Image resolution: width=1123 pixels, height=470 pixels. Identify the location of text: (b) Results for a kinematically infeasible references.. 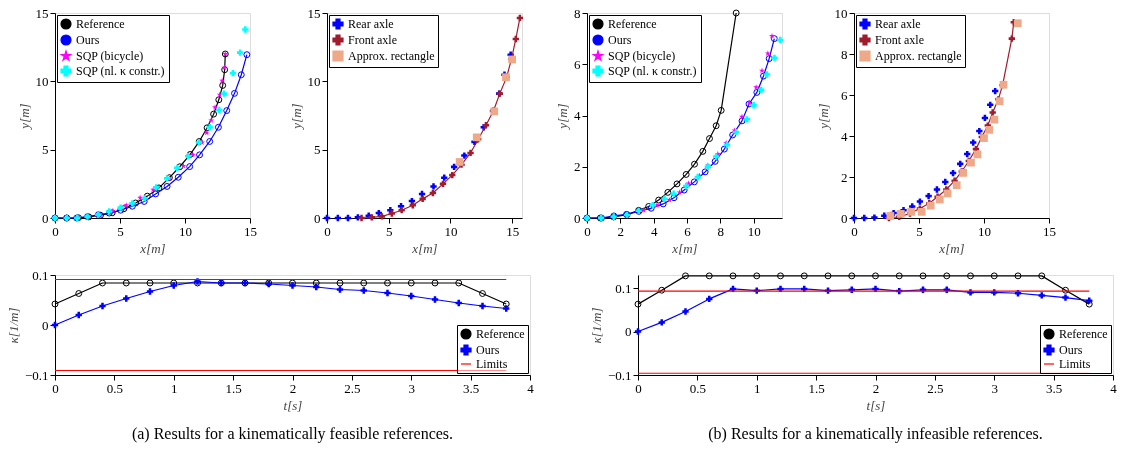
(875, 434).